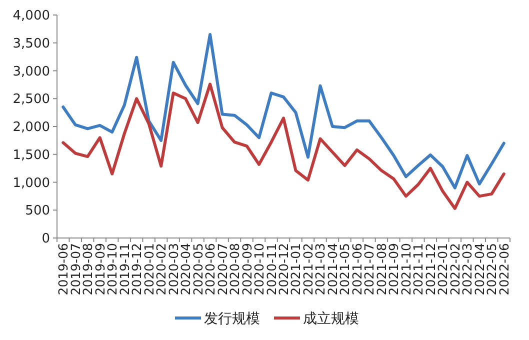 The width and height of the screenshot is (529, 340). I want to click on legend-label: 成立规模, so click(331, 319).